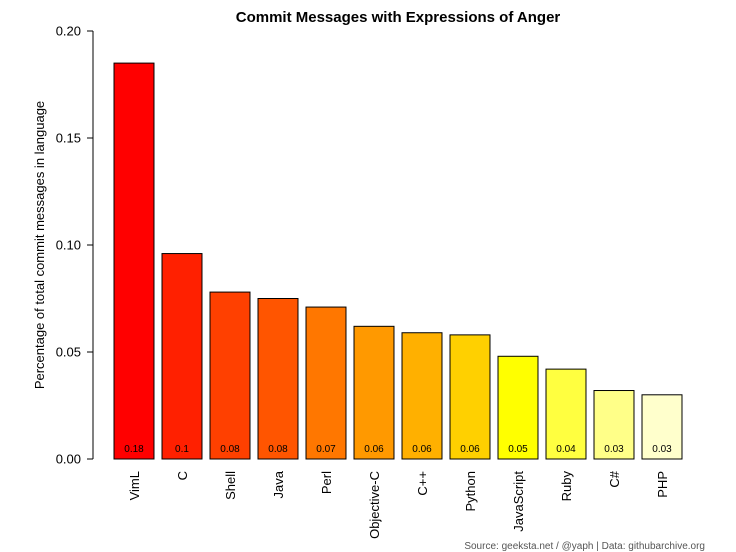 This screenshot has height=552, width=736. What do you see at coordinates (68, 245) in the screenshot?
I see `y-tick-label: 0.10` at bounding box center [68, 245].